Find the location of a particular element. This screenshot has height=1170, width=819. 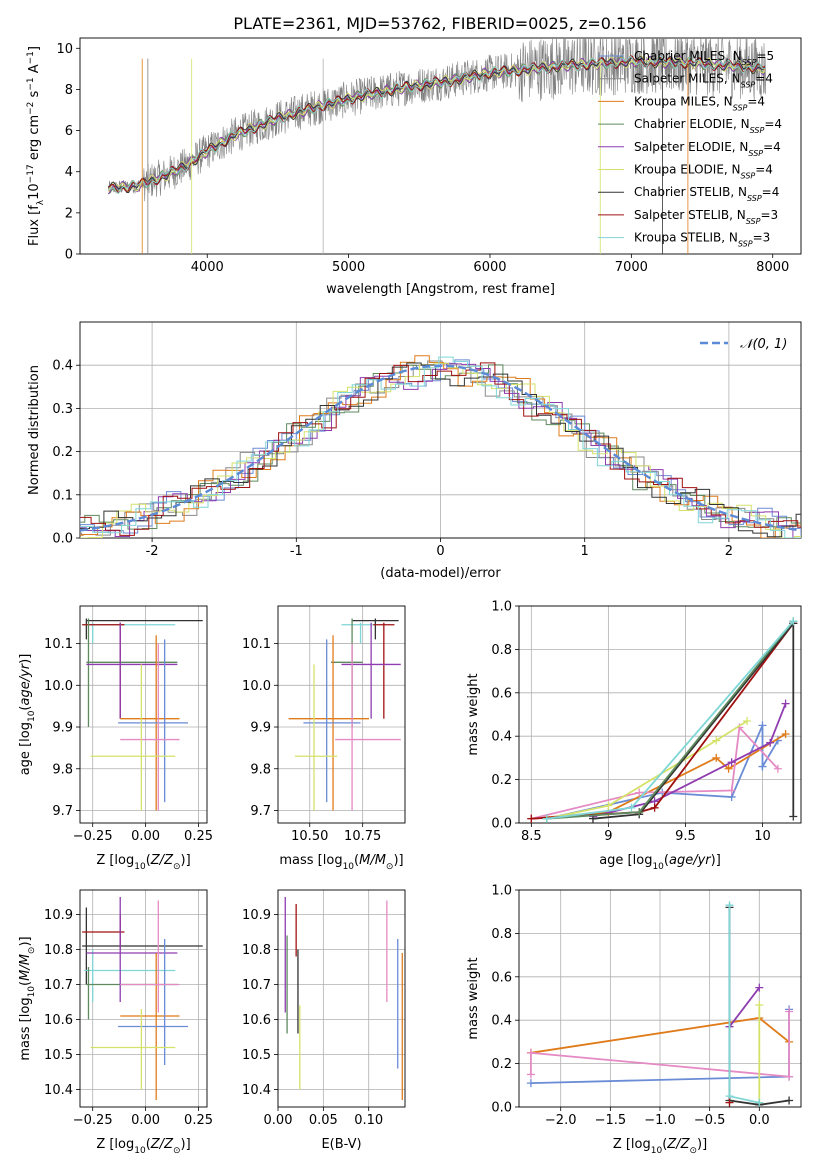

legend-text: Chabrier MILES, N is located at coordinates (688, 56).